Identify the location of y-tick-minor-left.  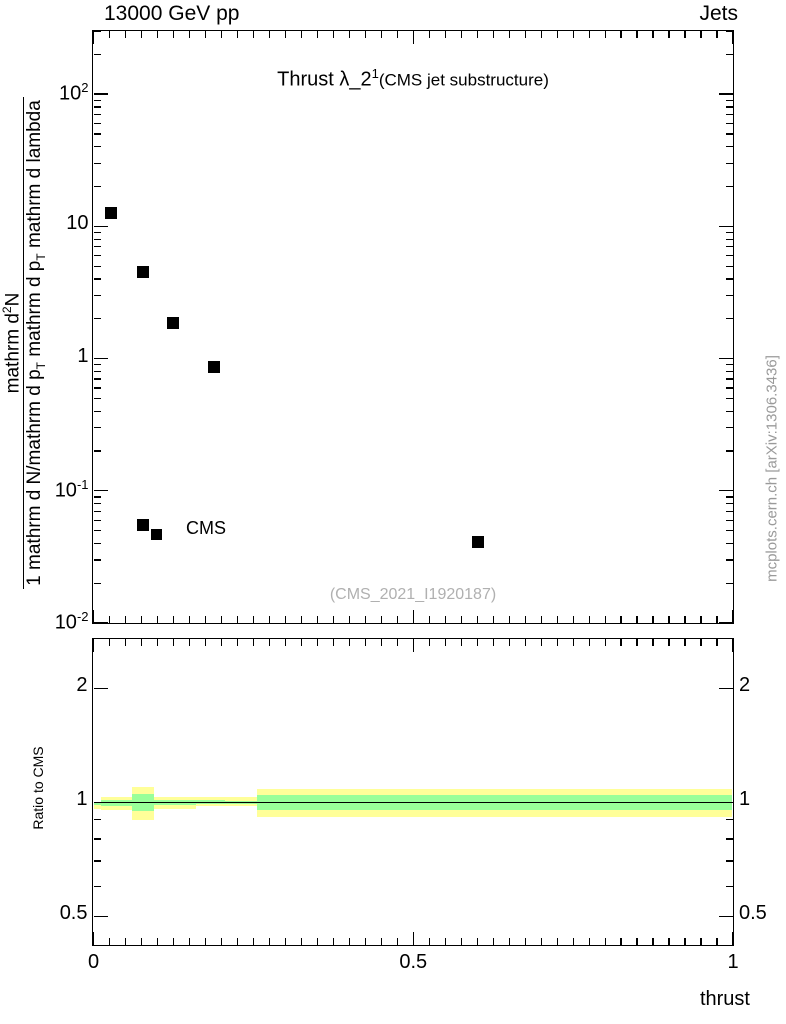
(97, 54).